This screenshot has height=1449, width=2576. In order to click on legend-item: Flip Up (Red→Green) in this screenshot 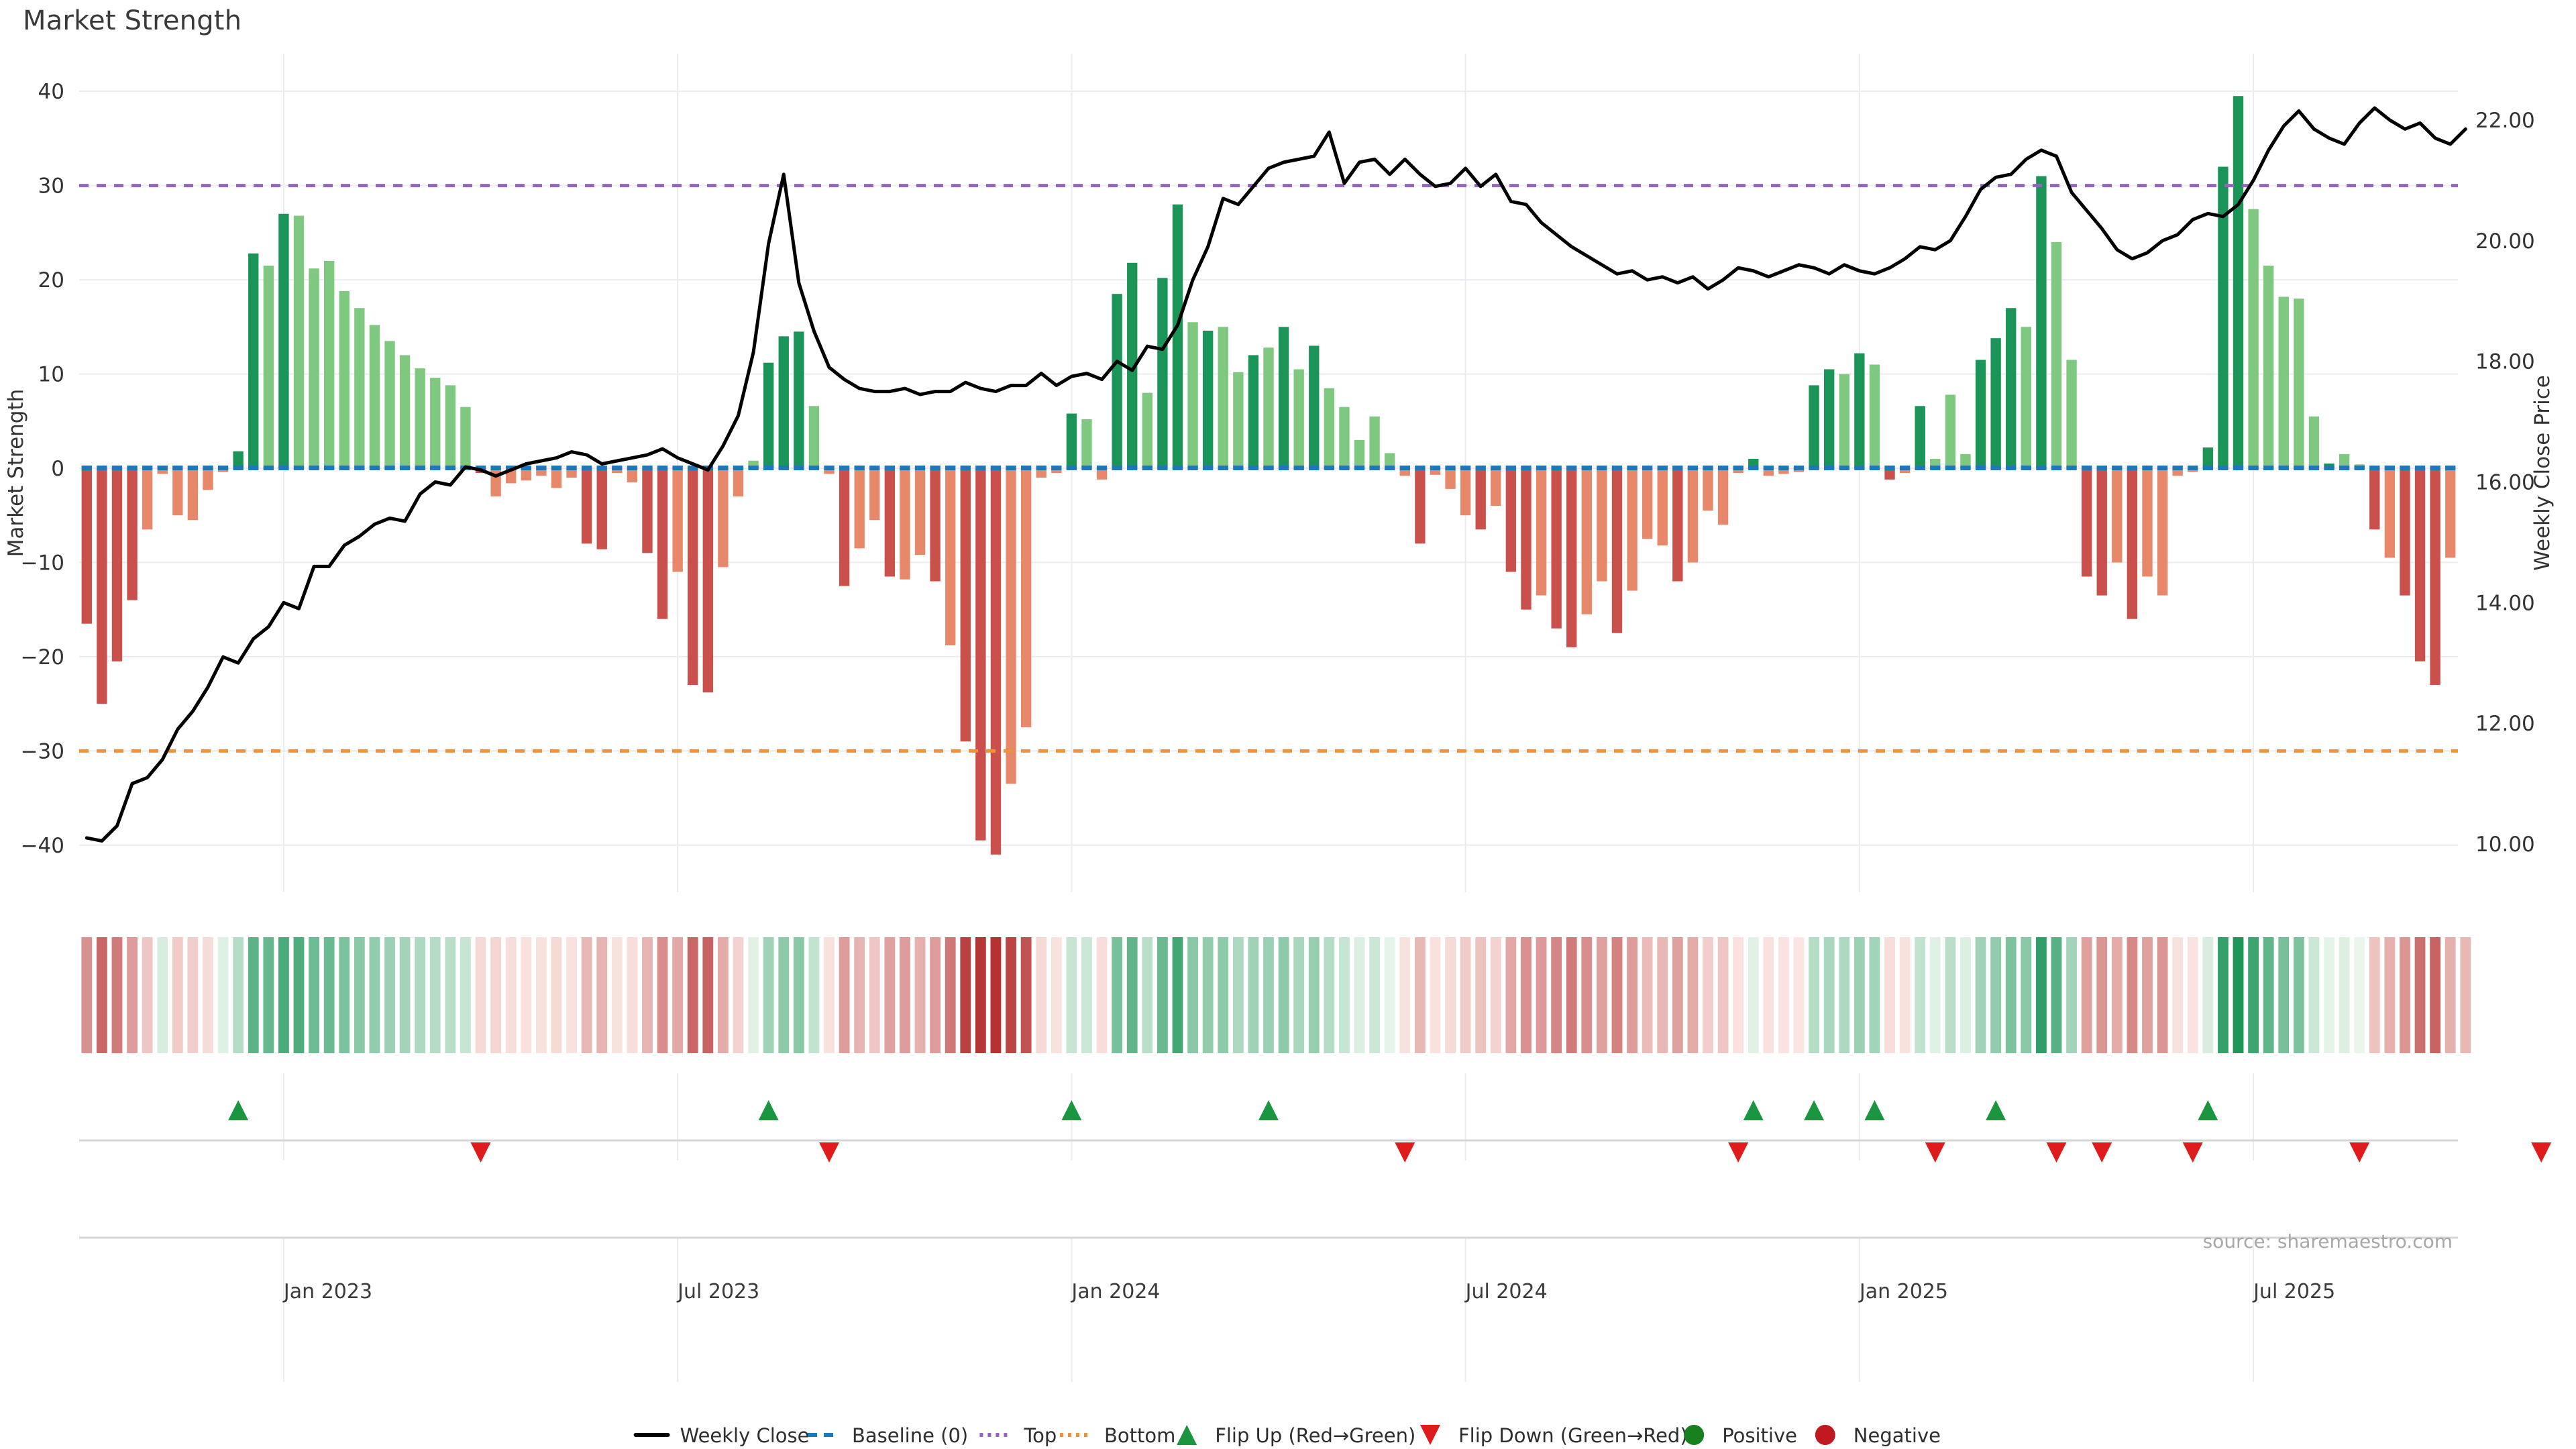, I will do `click(1296, 1435)`.